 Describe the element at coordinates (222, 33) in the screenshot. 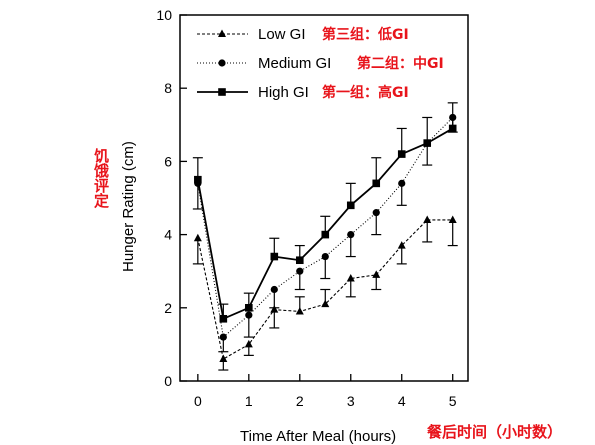

I see `legend-marker-low-gi` at that location.